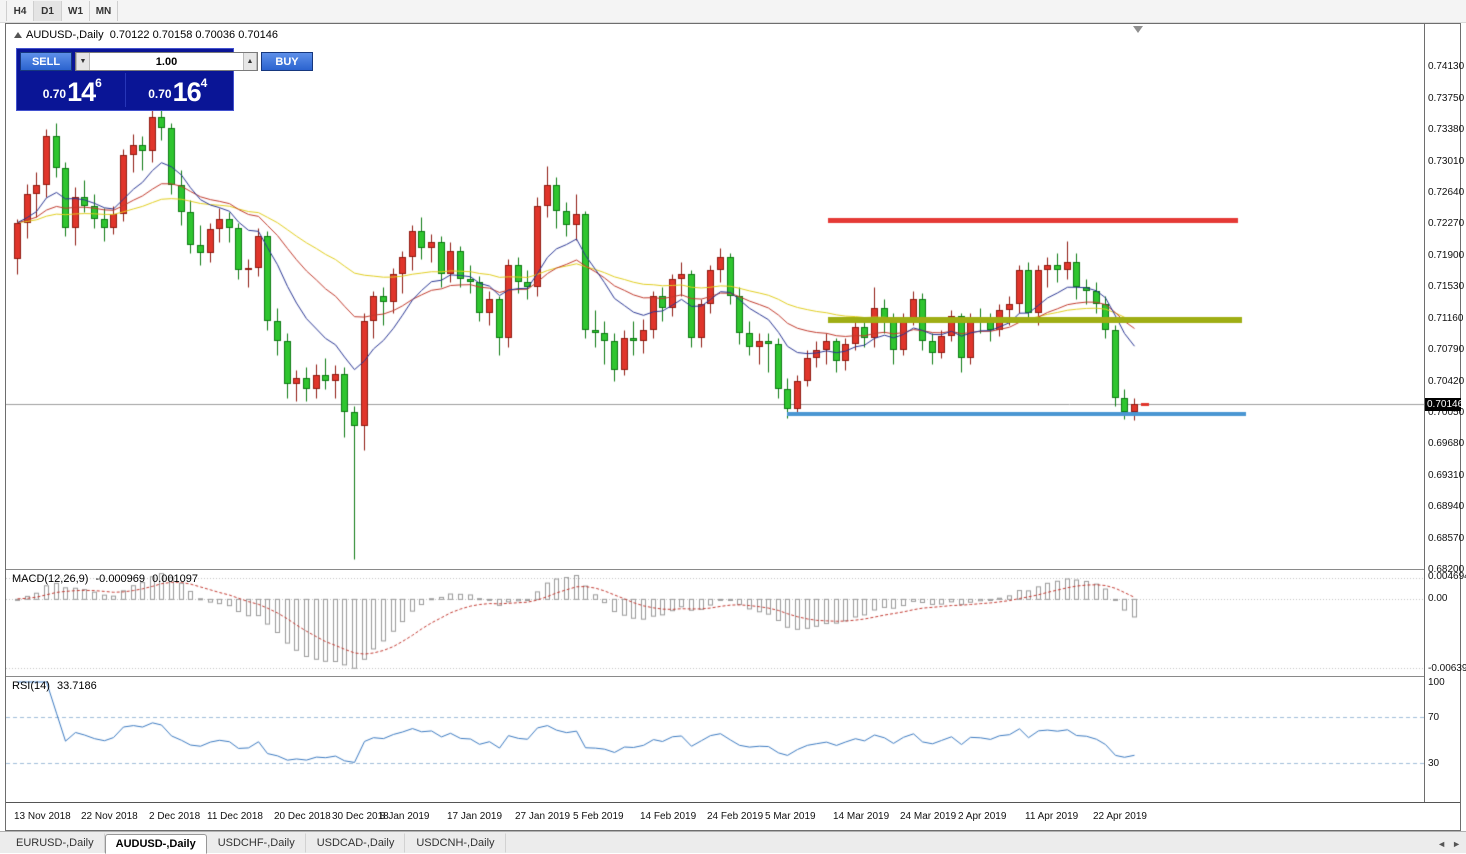 The height and width of the screenshot is (854, 1466). Describe the element at coordinates (1446, 538) in the screenshot. I see `price-axis-label: 0.68570` at that location.